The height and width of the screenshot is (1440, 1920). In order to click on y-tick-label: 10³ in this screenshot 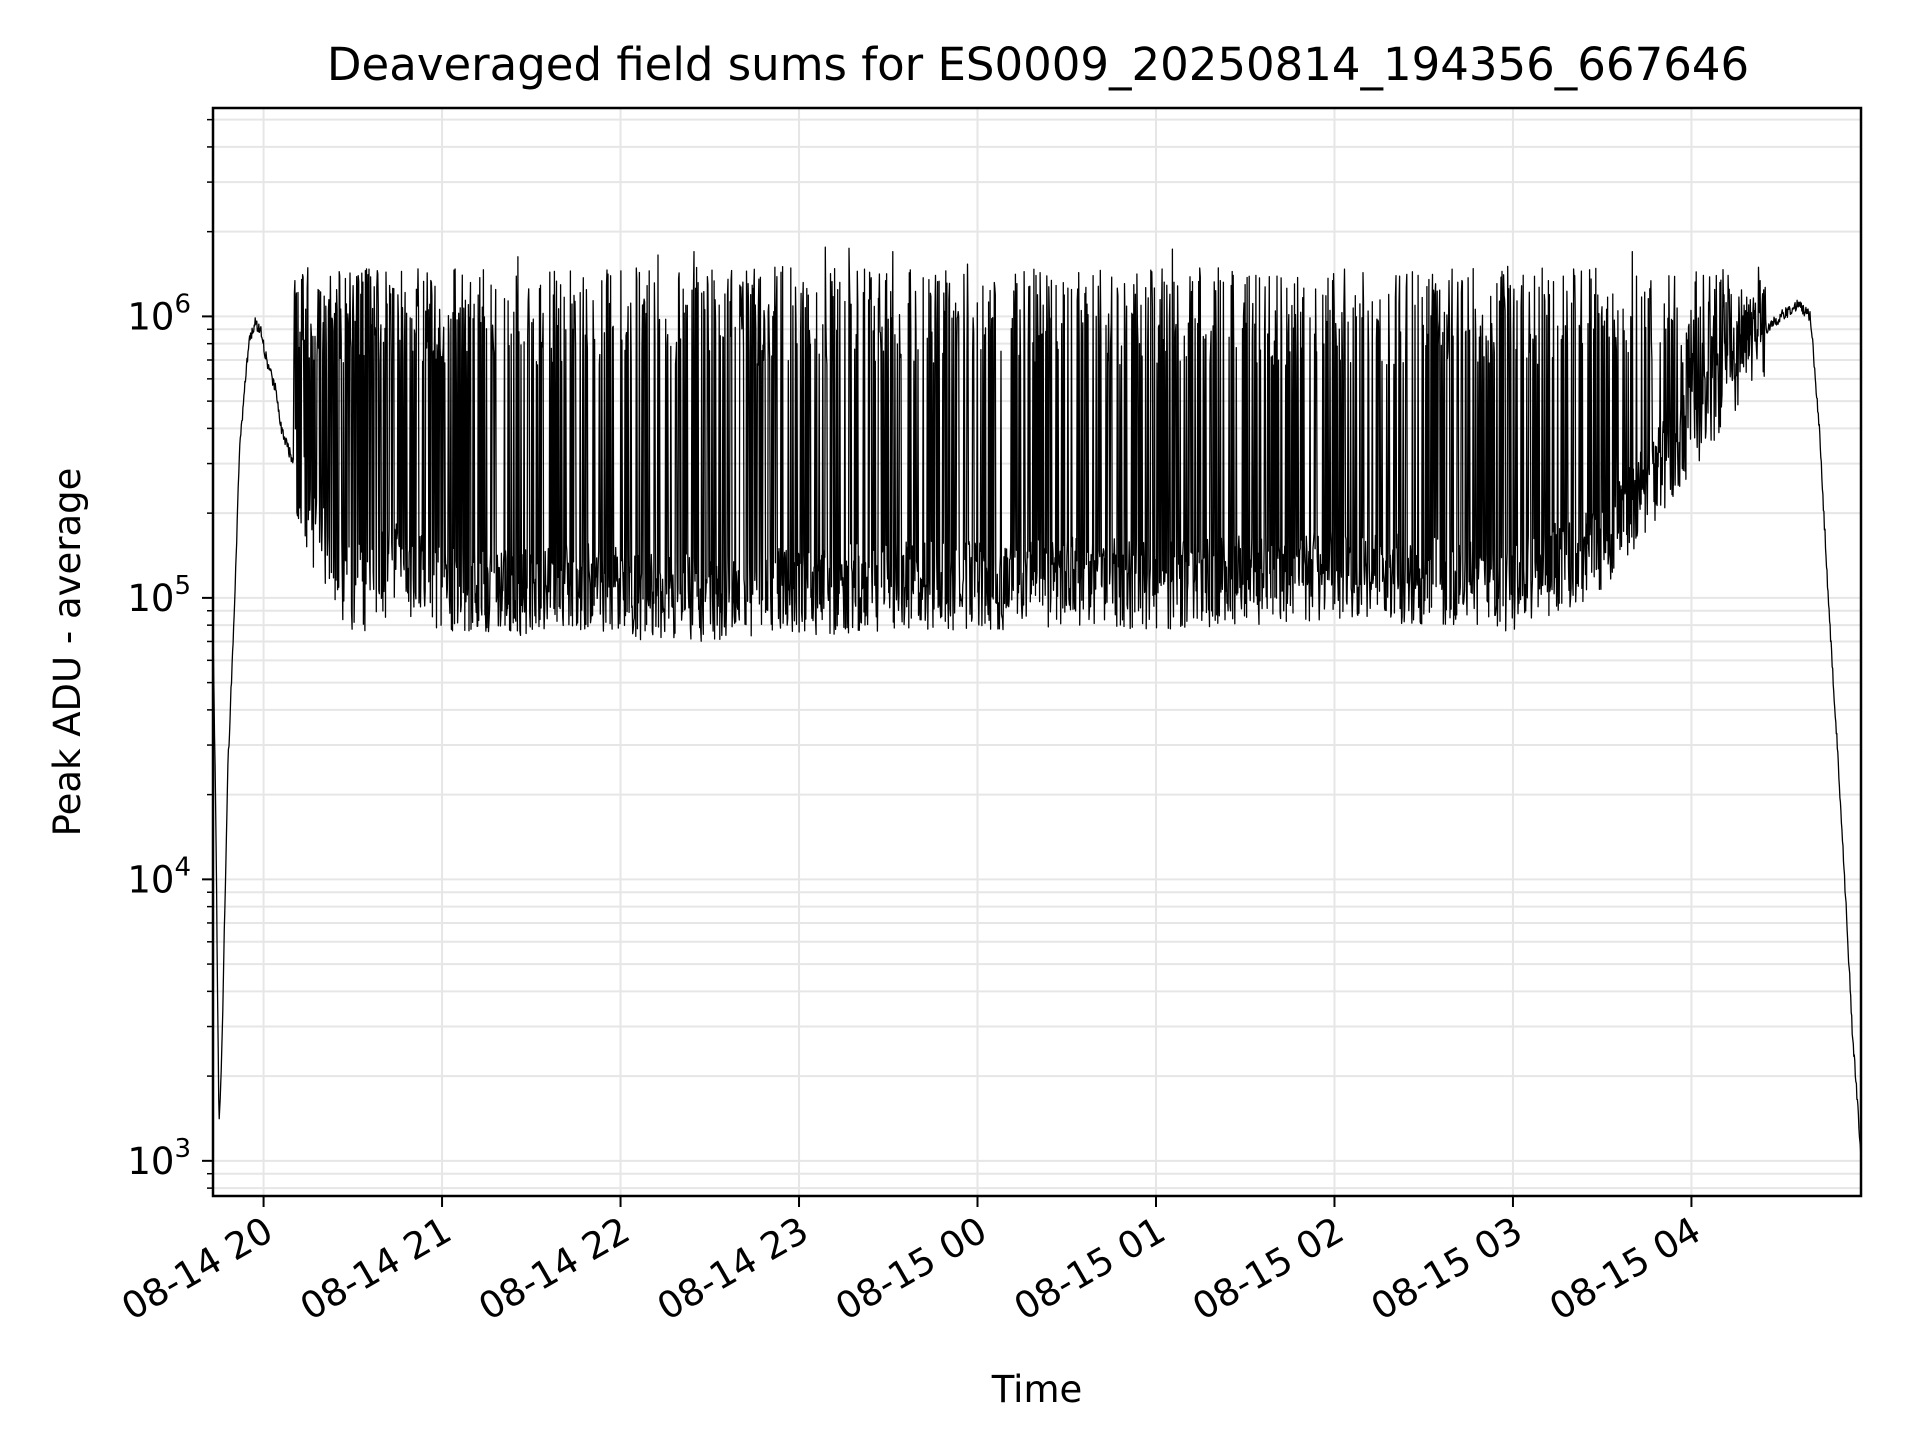, I will do `click(159, 1158)`.